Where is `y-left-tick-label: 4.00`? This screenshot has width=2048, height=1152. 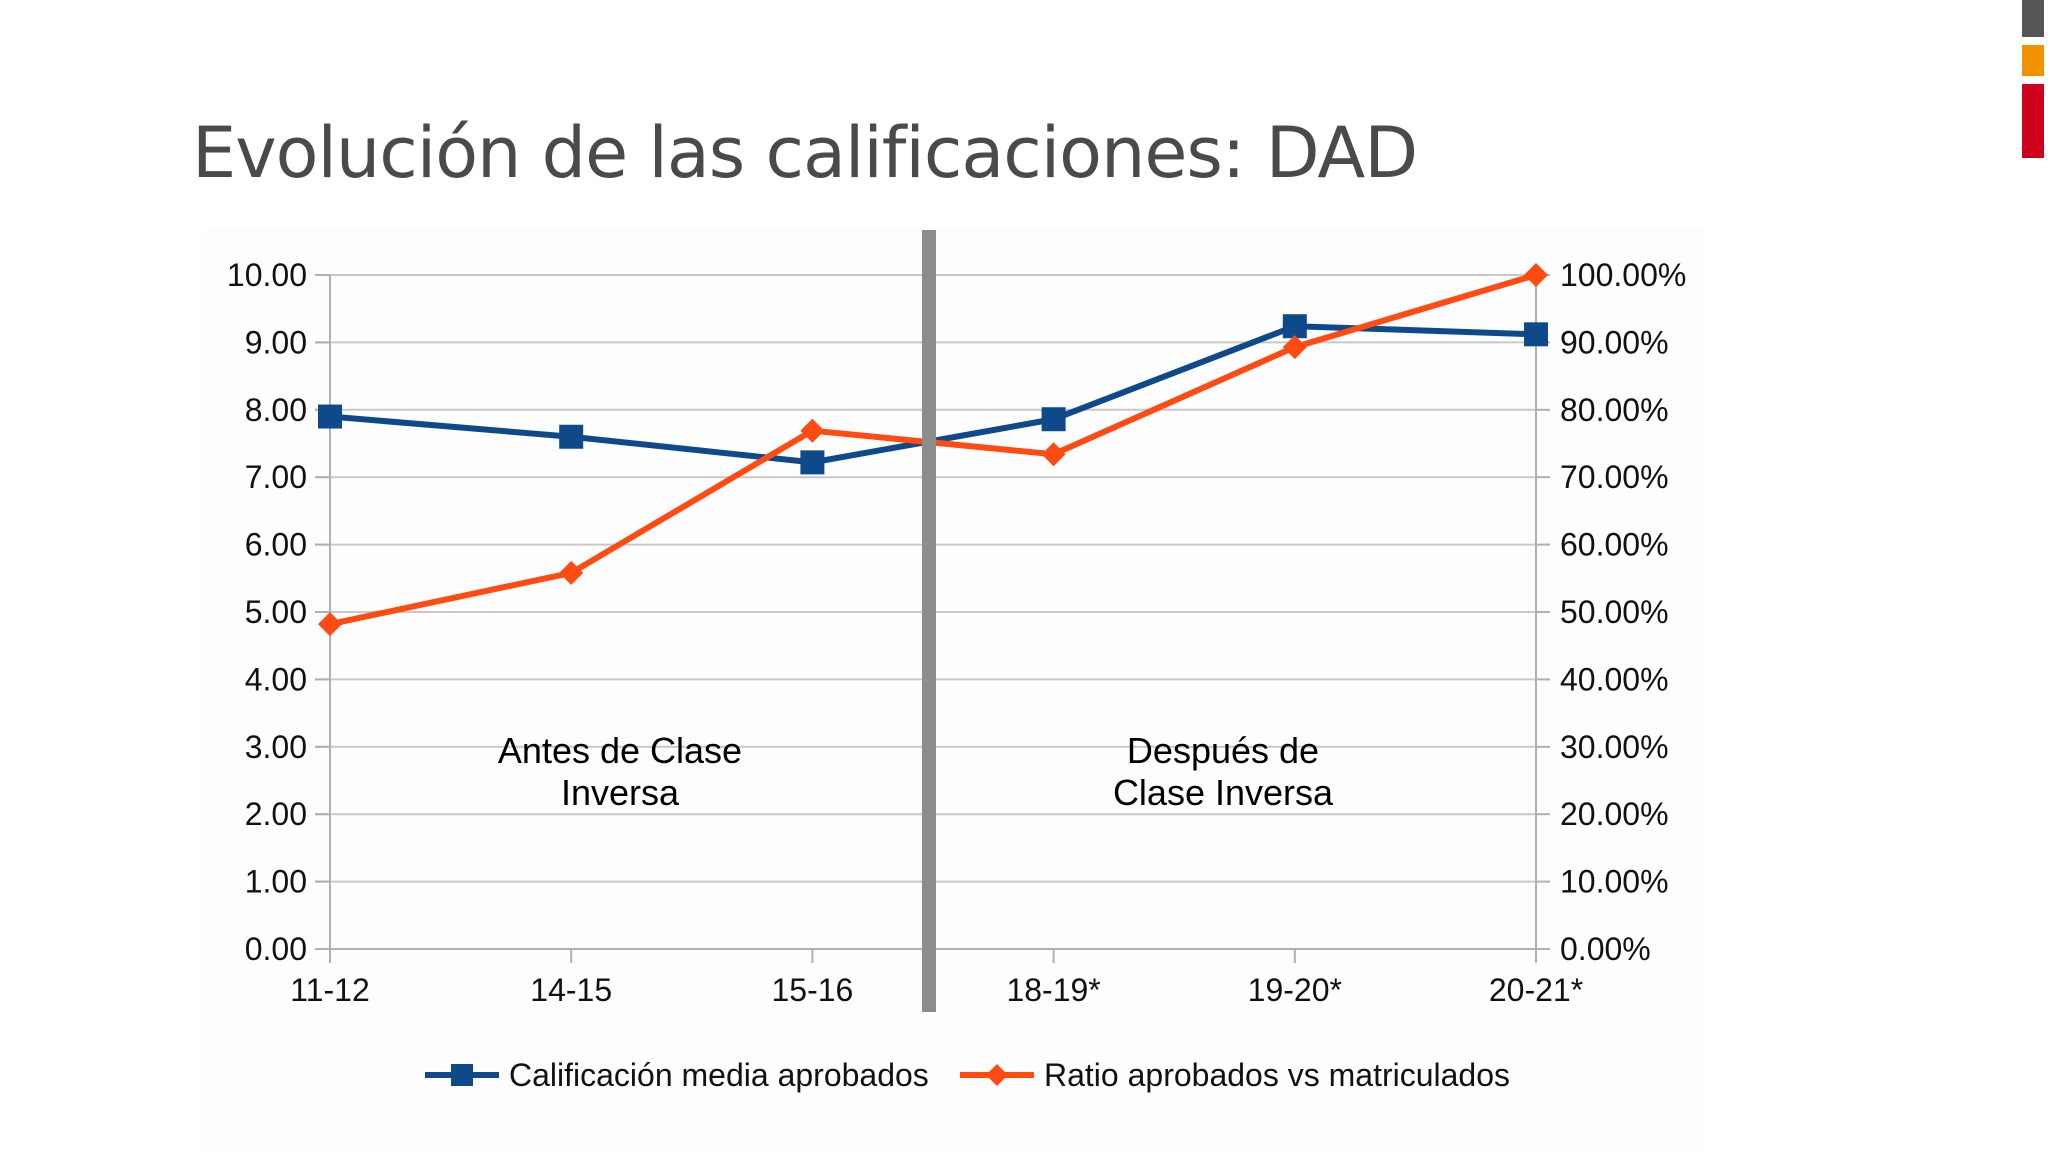
y-left-tick-label: 4.00 is located at coordinates (276, 679).